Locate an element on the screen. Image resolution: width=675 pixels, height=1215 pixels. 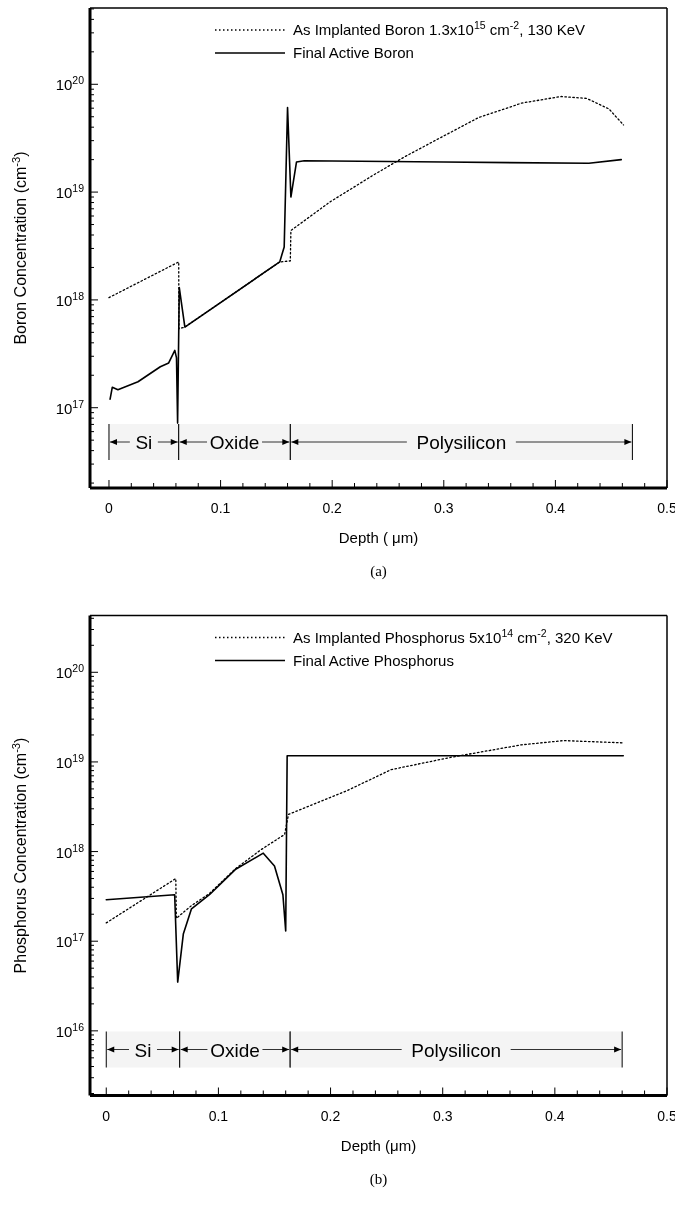
x-axis-title: Depth (μm) is located at coordinates (378, 1145).